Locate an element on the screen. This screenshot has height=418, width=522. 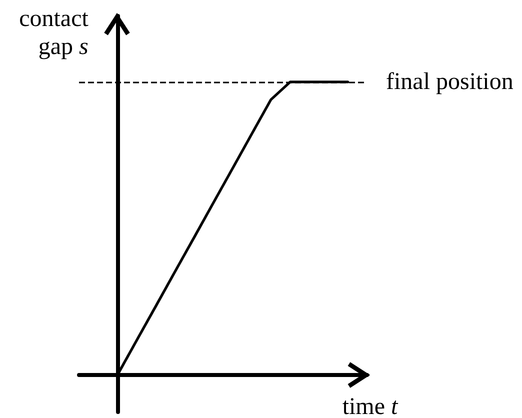
ref-line-label: final position is located at coordinates (450, 81).